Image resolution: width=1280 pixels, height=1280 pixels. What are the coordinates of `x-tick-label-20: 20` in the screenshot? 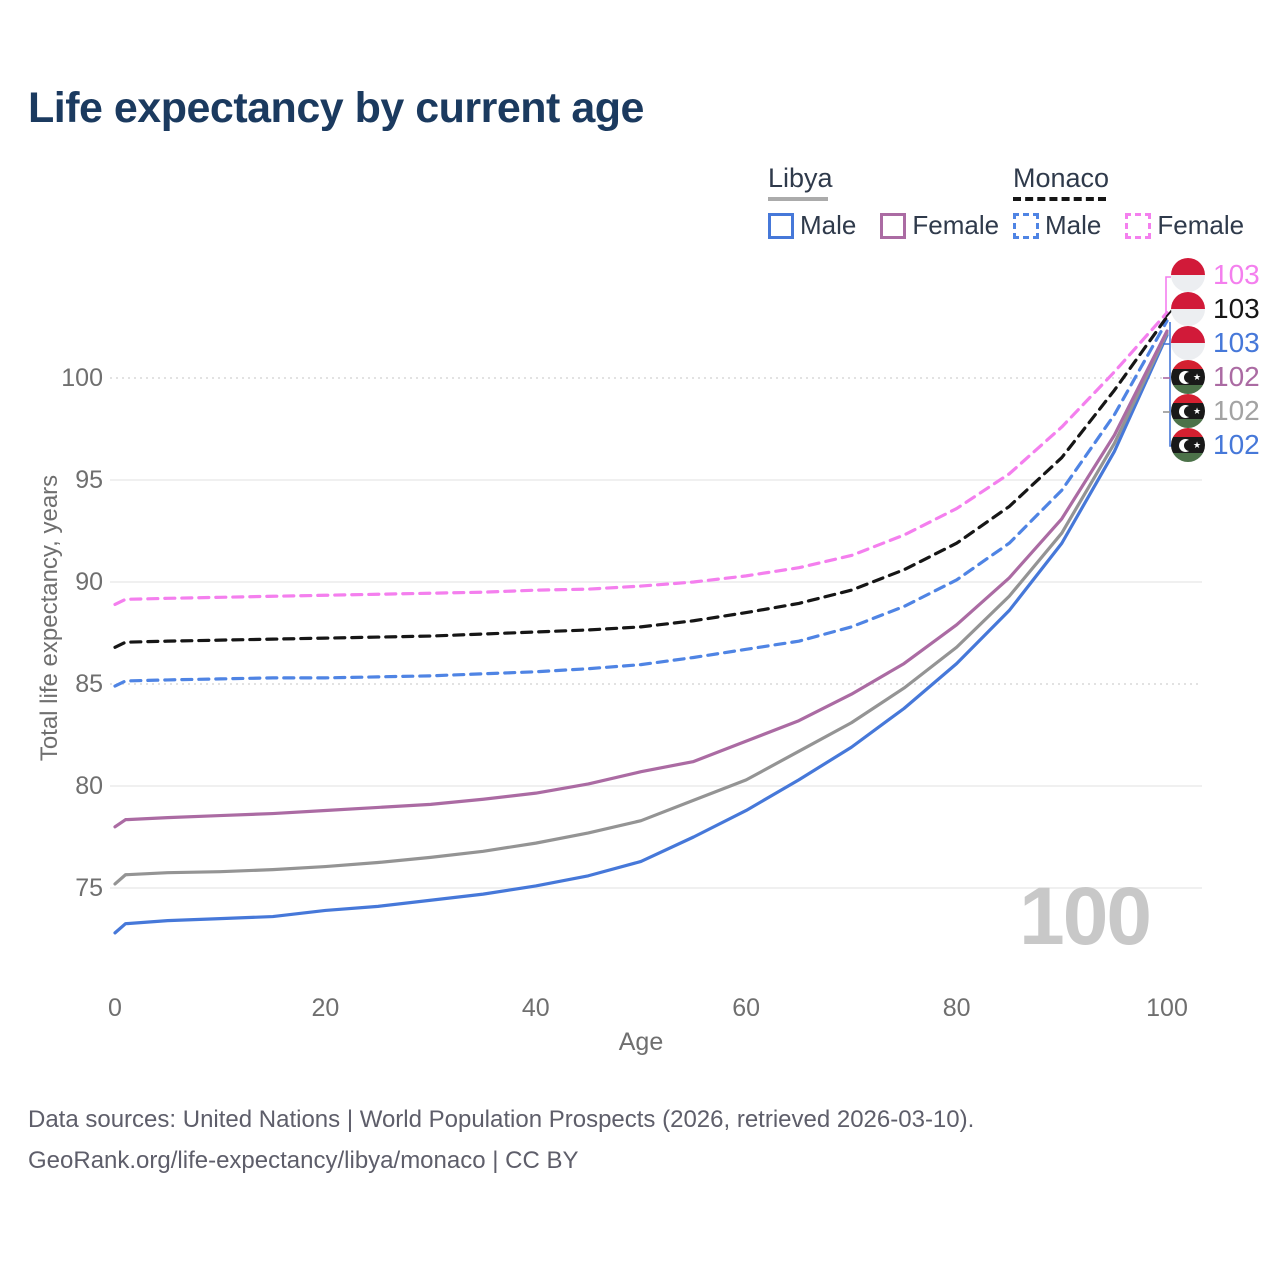 It's located at (325, 1008).